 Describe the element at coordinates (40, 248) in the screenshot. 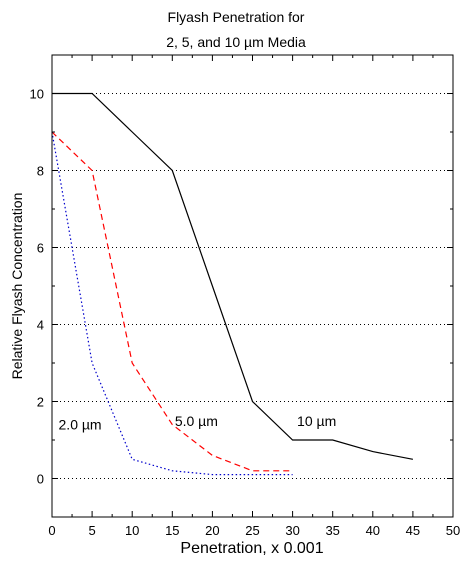

I see `y-tick-label: 6` at that location.